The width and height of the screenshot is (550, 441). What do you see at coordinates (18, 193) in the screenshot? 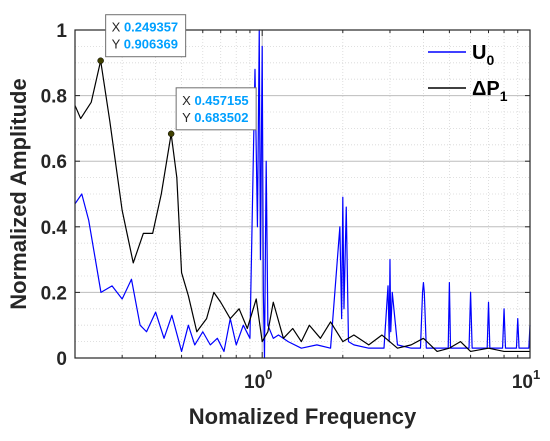
I see `y-axis-label: Normalized Amplitude` at bounding box center [18, 193].